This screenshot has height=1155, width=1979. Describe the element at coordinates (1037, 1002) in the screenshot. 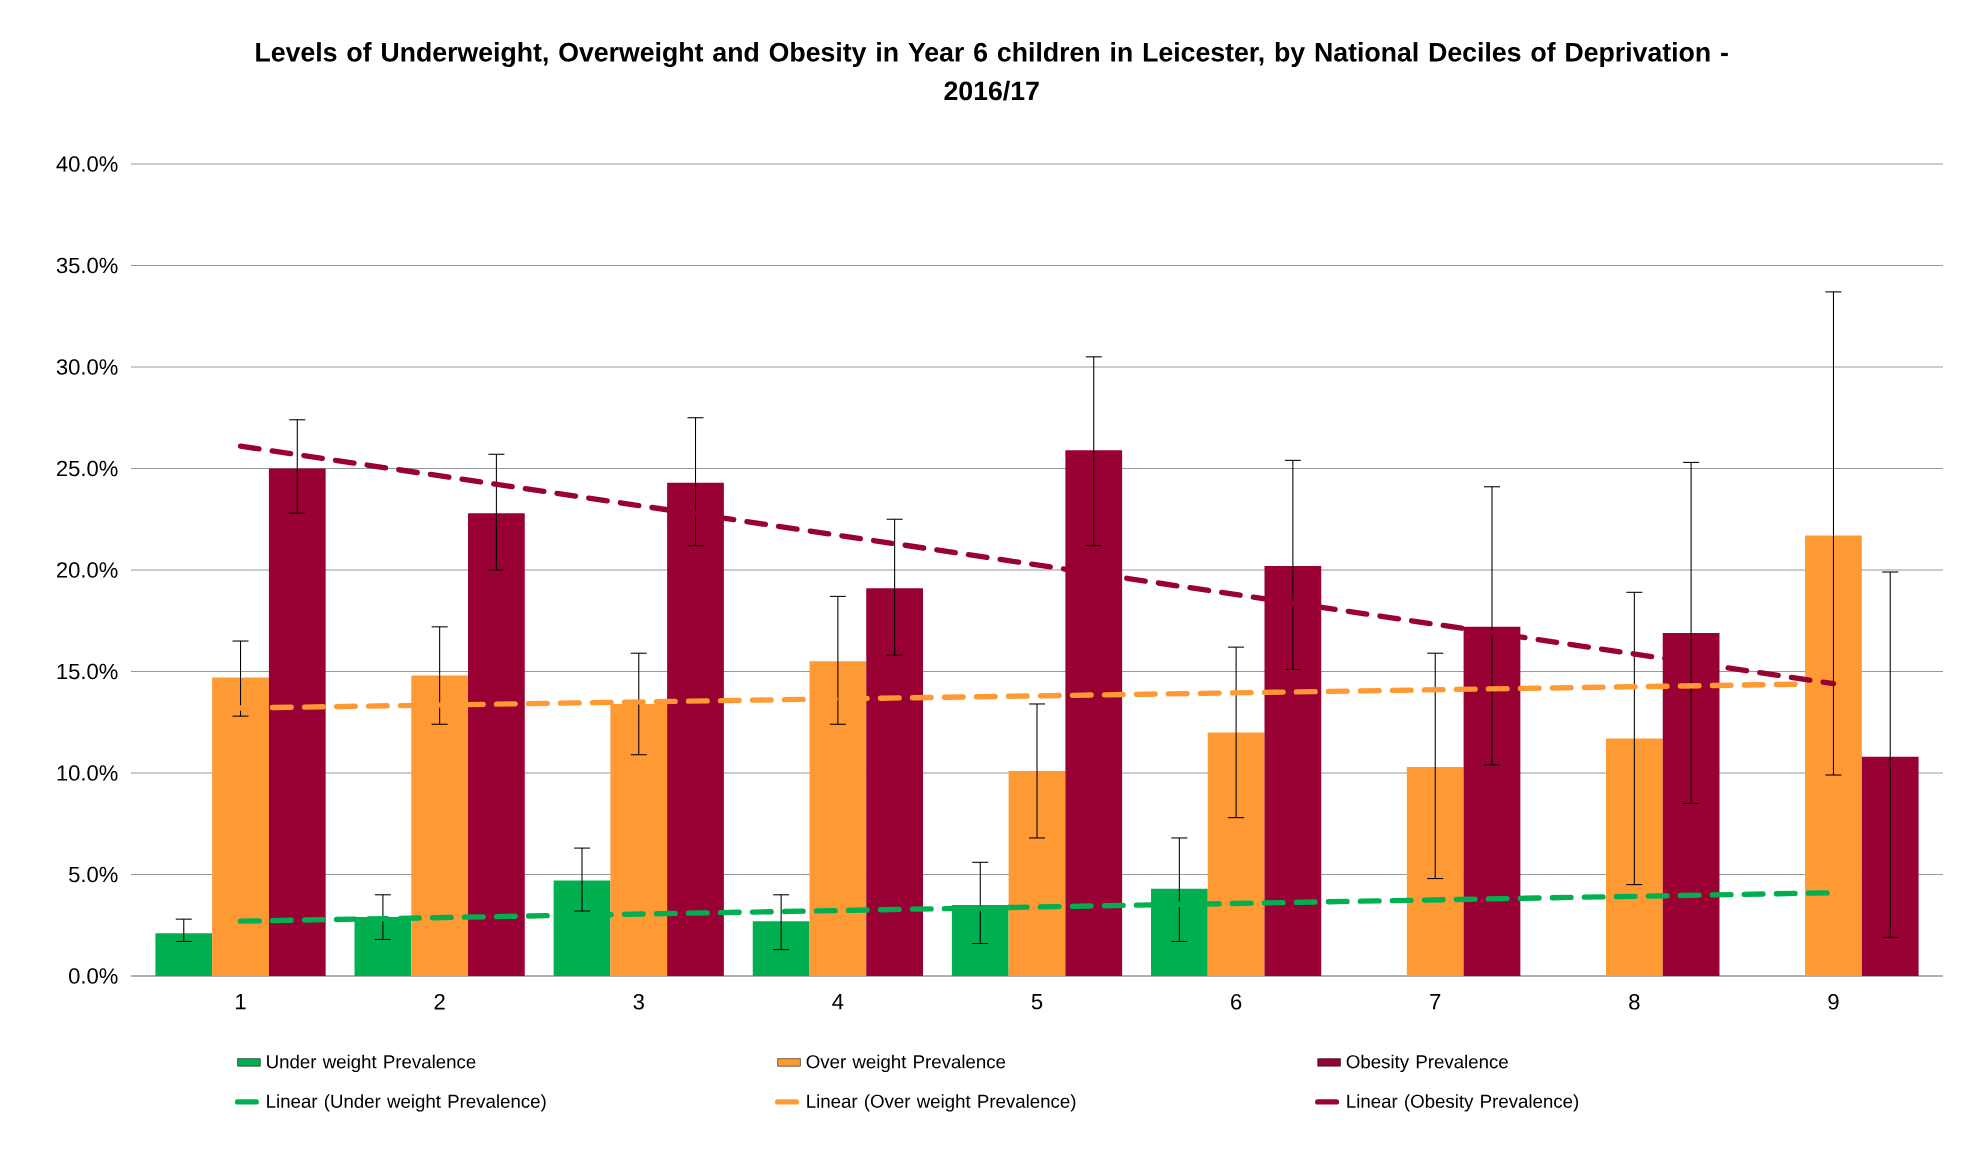

I see `x-tick-label: 5` at that location.